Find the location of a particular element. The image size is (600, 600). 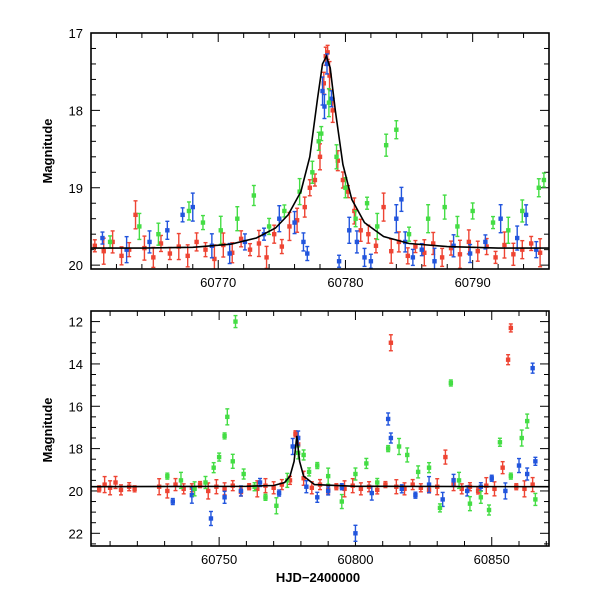

bottom-y-axis-title: Magnitude is located at coordinates (47, 430).